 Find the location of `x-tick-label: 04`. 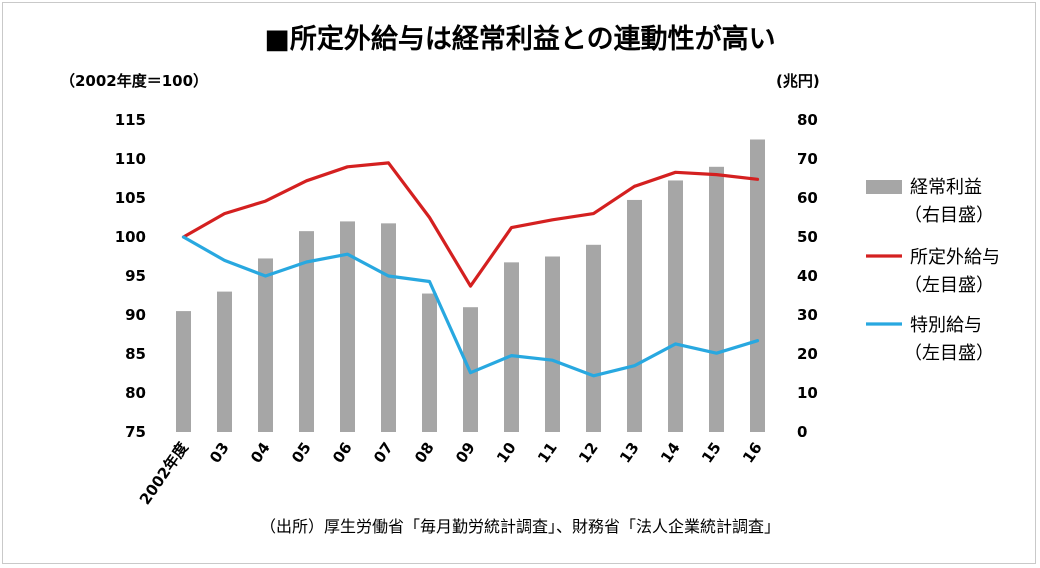

x-tick-label: 04 is located at coordinates (260, 452).